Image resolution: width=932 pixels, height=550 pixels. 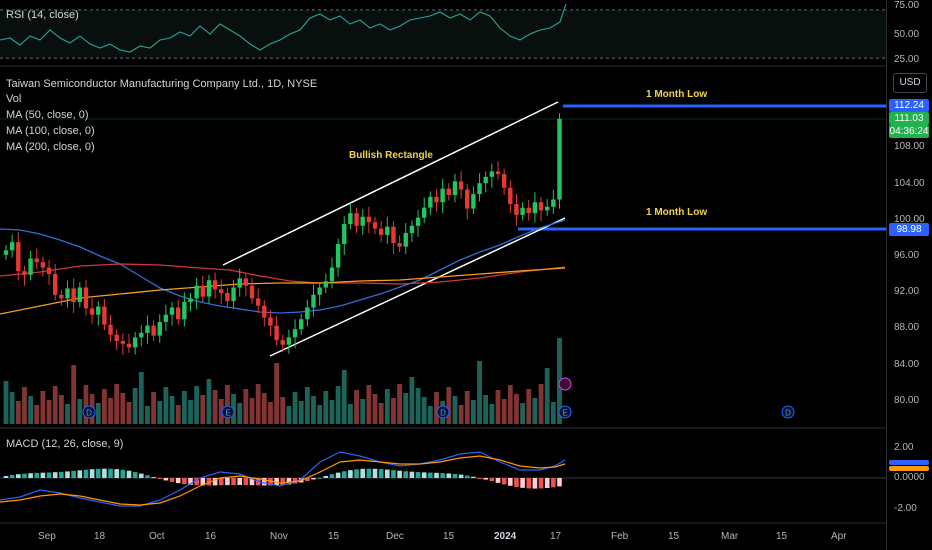 What do you see at coordinates (14, 99) in the screenshot?
I see `indicator-volume: Vol` at bounding box center [14, 99].